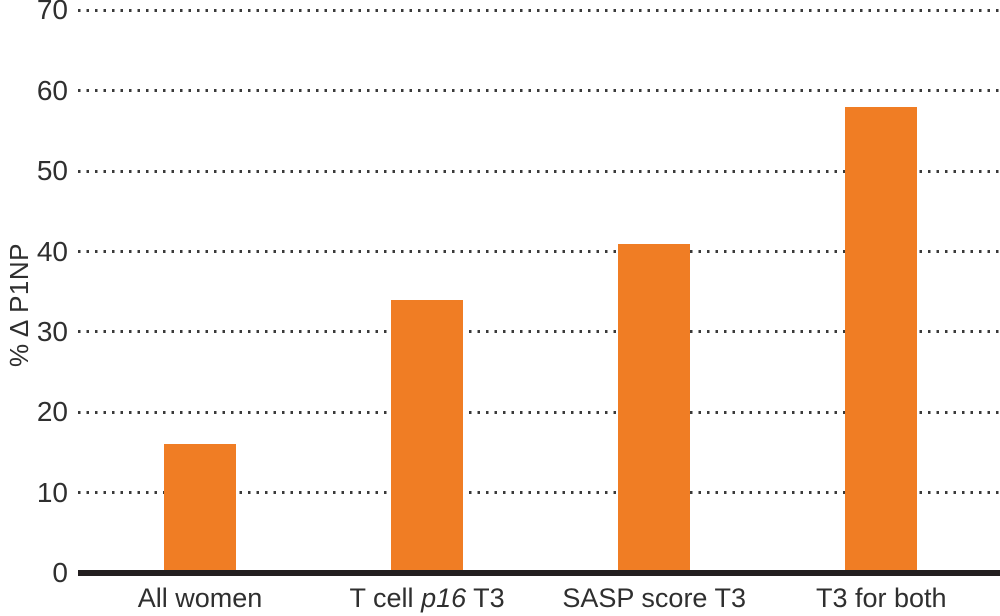 The height and width of the screenshot is (616, 1000). I want to click on y-tick-label-60: 60, so click(52, 90).